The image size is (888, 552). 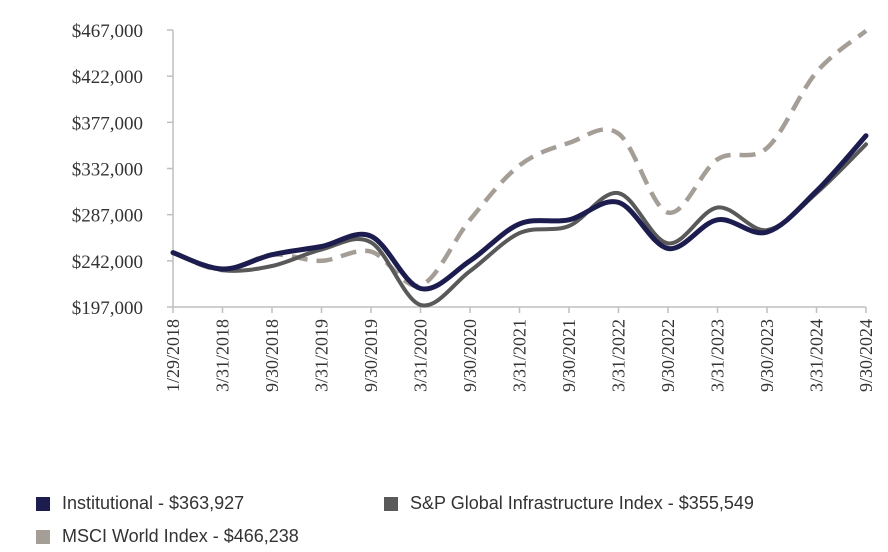 What do you see at coordinates (718, 355) in the screenshot?
I see `x-tick-label: 3/31/2023` at bounding box center [718, 355].